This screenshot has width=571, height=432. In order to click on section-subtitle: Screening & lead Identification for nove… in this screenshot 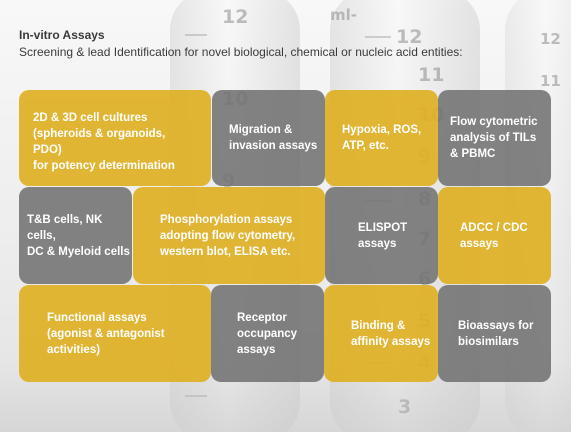, I will do `click(241, 52)`.